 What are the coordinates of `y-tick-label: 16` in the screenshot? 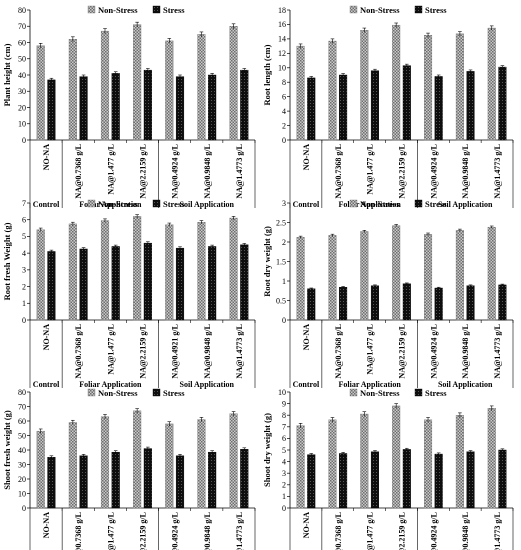 It's located at (282, 24).